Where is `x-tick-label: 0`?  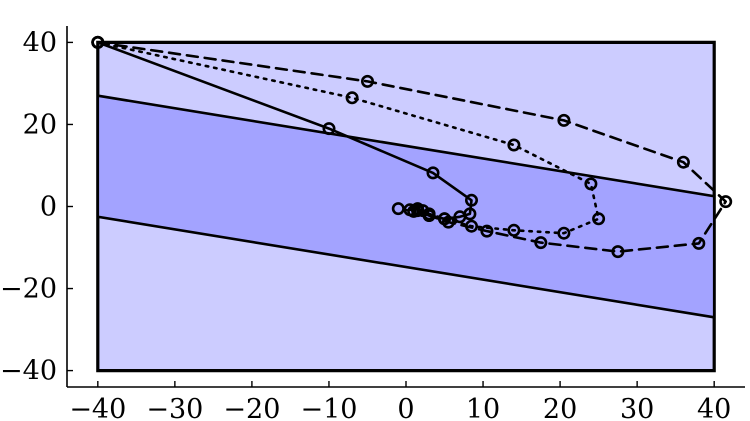
x-tick-label: 0 is located at coordinates (405, 407).